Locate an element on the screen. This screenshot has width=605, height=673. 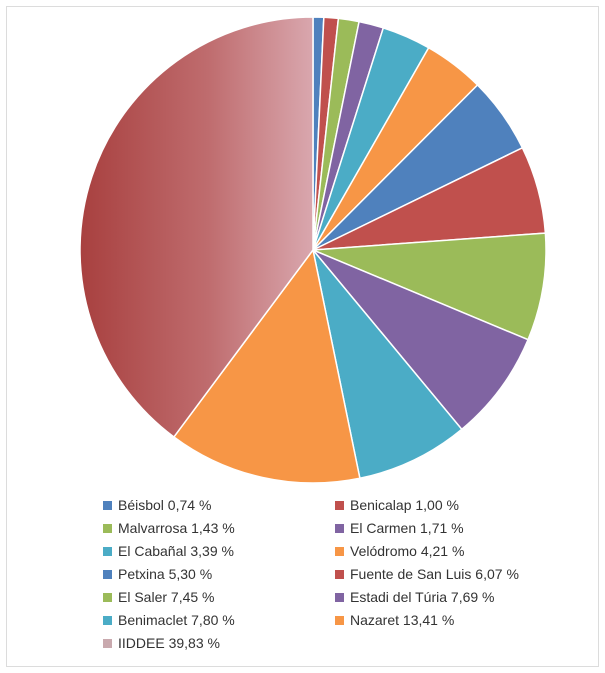
legend-item: El Carmen 1,71 % is located at coordinates (455, 528).